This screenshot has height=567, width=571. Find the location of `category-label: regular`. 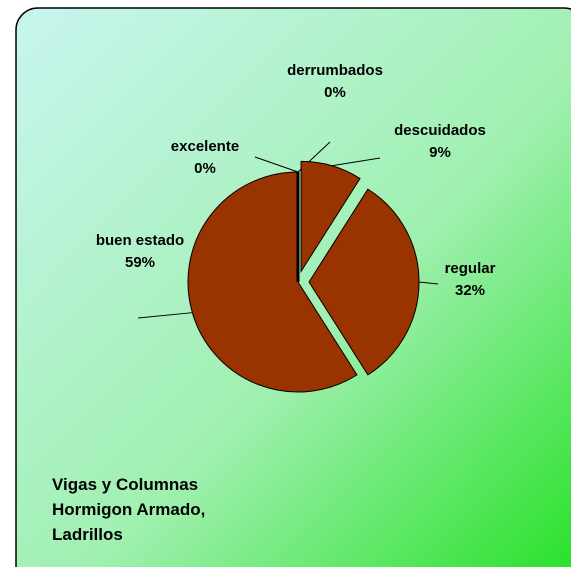

category-label: regular is located at coordinates (470, 268).